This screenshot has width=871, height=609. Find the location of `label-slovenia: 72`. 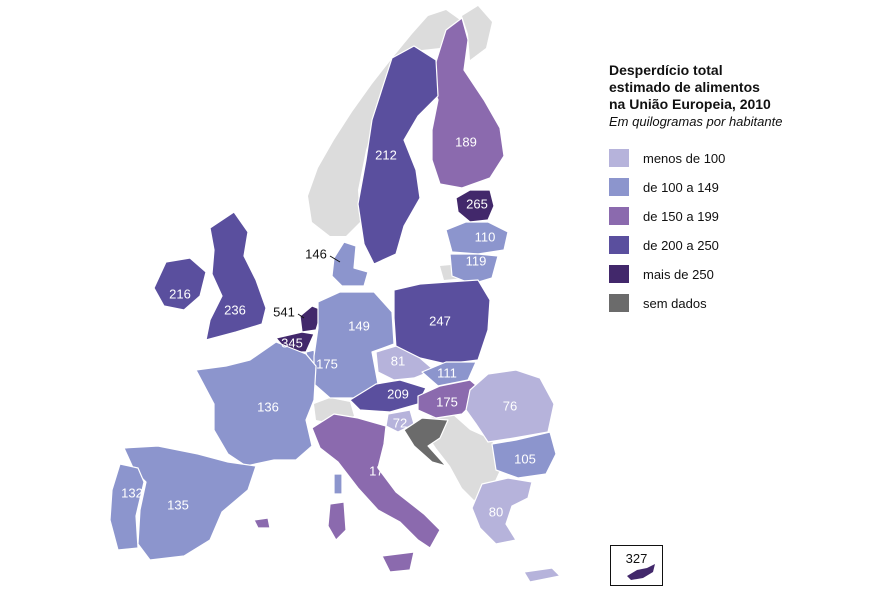

label-slovenia: 72 is located at coordinates (400, 422).